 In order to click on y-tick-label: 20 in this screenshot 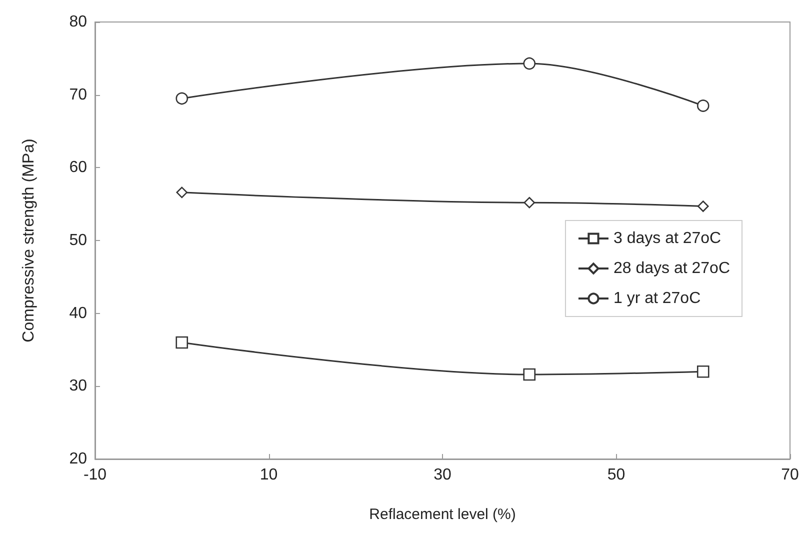, I will do `click(78, 459)`.